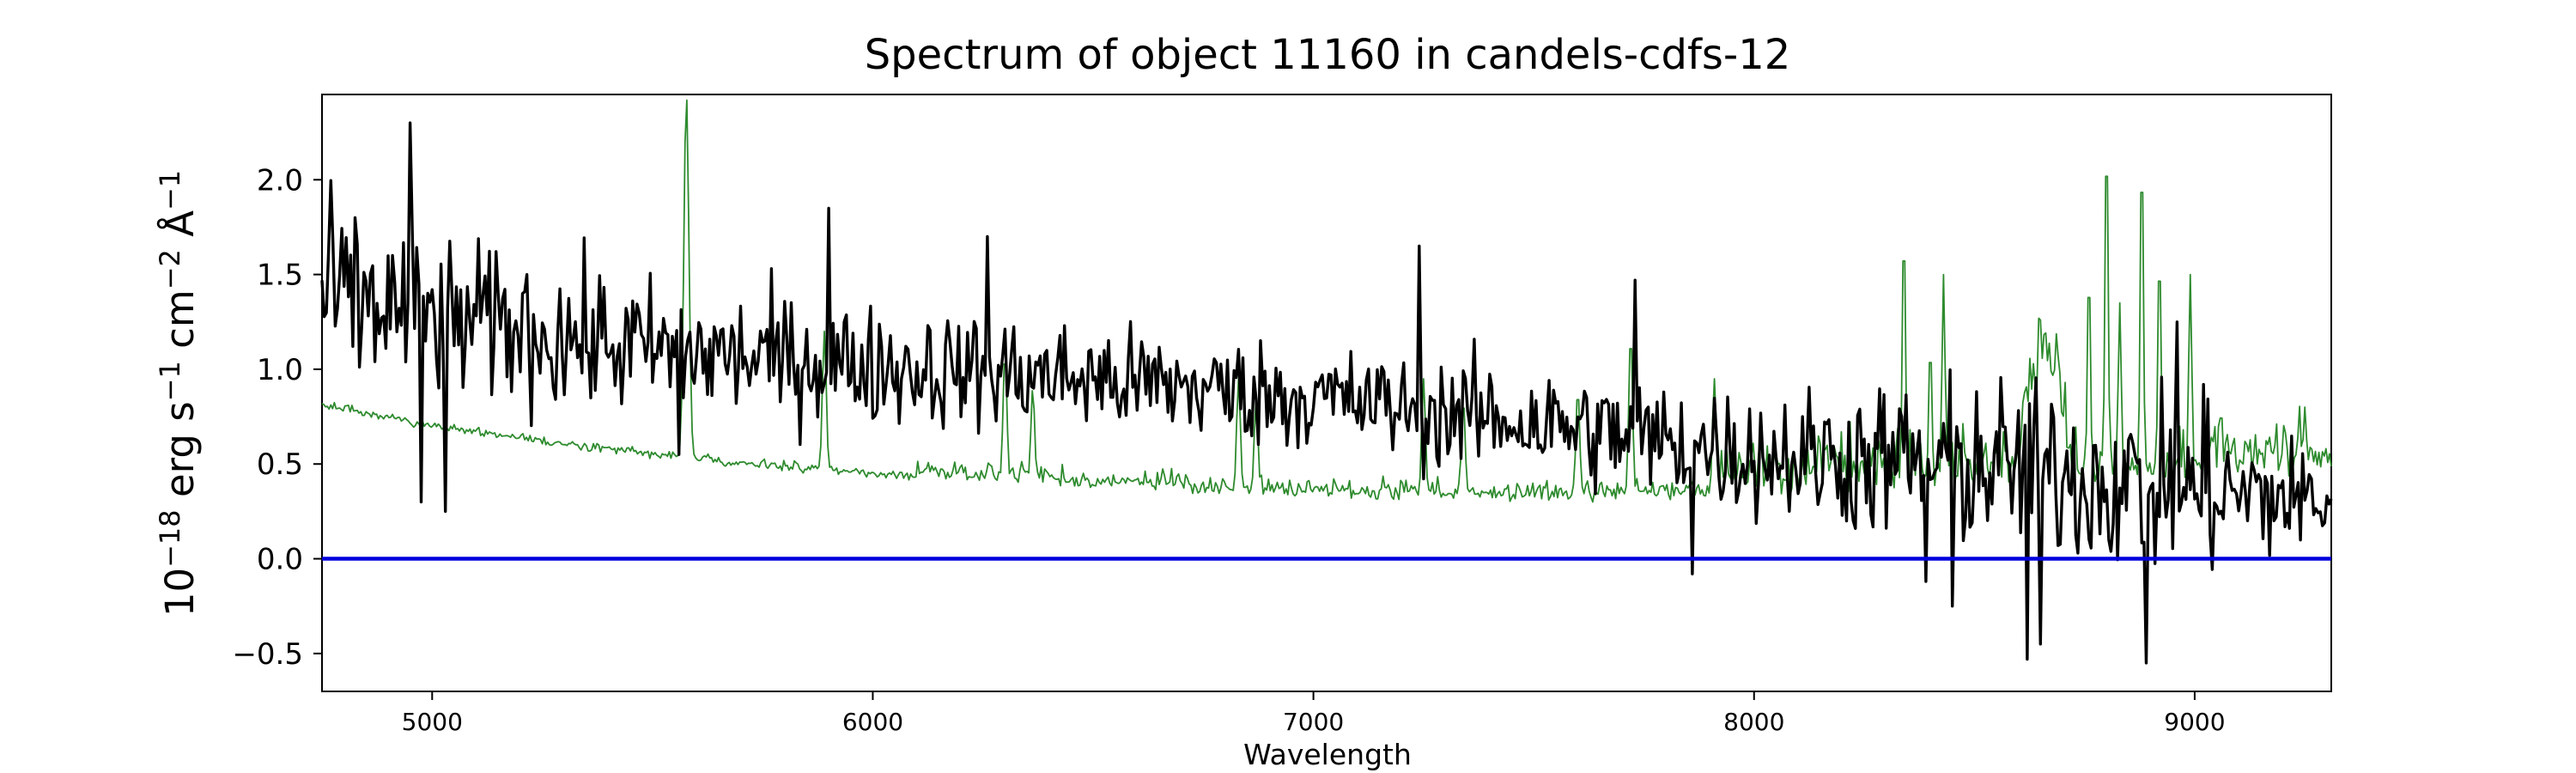 Image resolution: width=2576 pixels, height=773 pixels. Describe the element at coordinates (280, 560) in the screenshot. I see `y-tick-label: 0.0` at that location.